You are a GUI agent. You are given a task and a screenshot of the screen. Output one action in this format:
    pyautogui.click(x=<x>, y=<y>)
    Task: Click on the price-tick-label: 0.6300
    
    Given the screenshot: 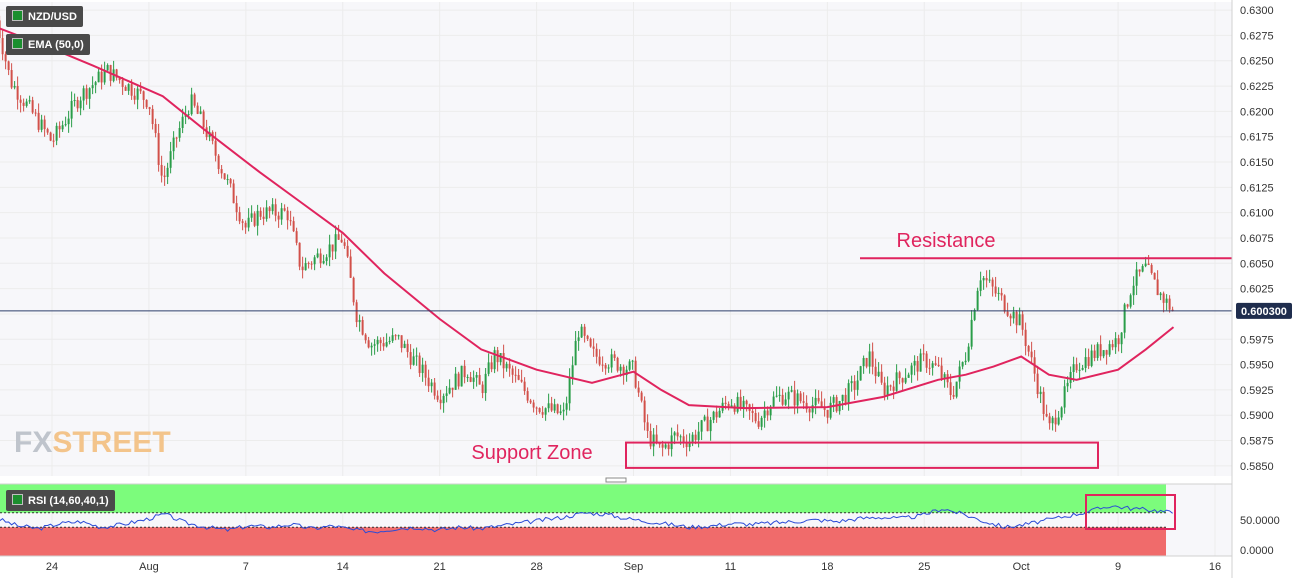 What is the action you would take?
    pyautogui.click(x=1257, y=11)
    